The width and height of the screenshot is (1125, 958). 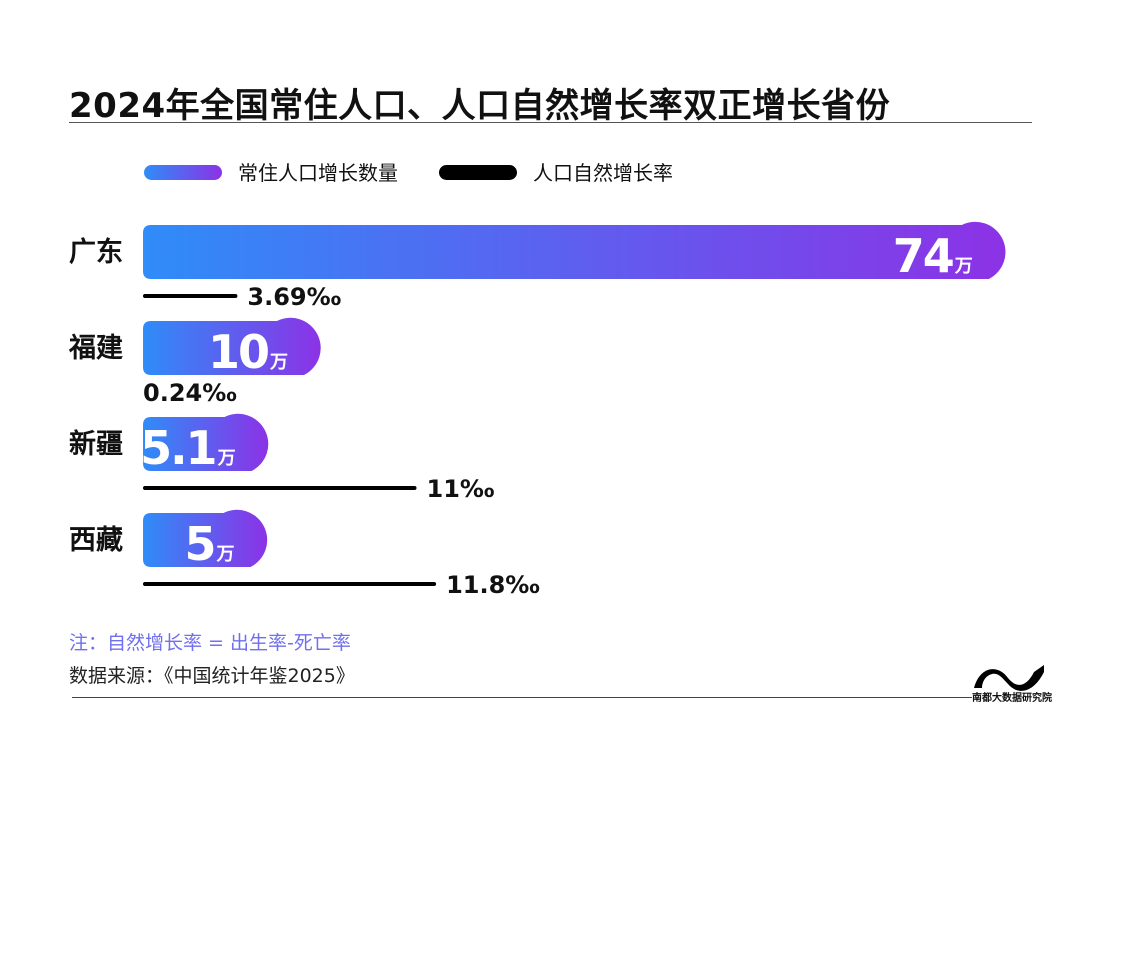 I want to click on rate-value-label: 0.24‰, so click(x=190, y=393).